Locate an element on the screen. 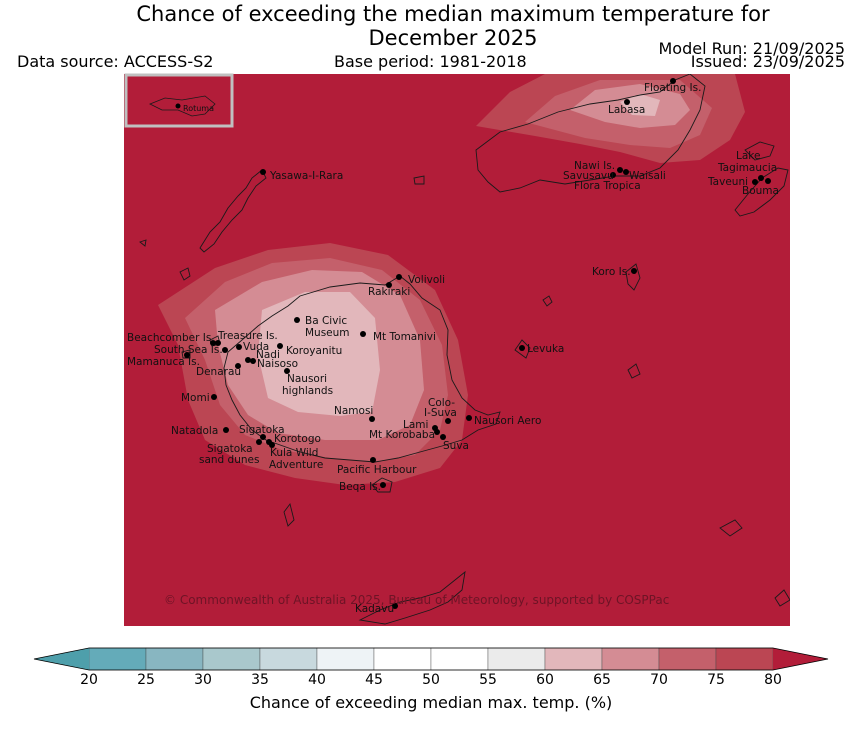  marker-kadavu is located at coordinates (395, 606).